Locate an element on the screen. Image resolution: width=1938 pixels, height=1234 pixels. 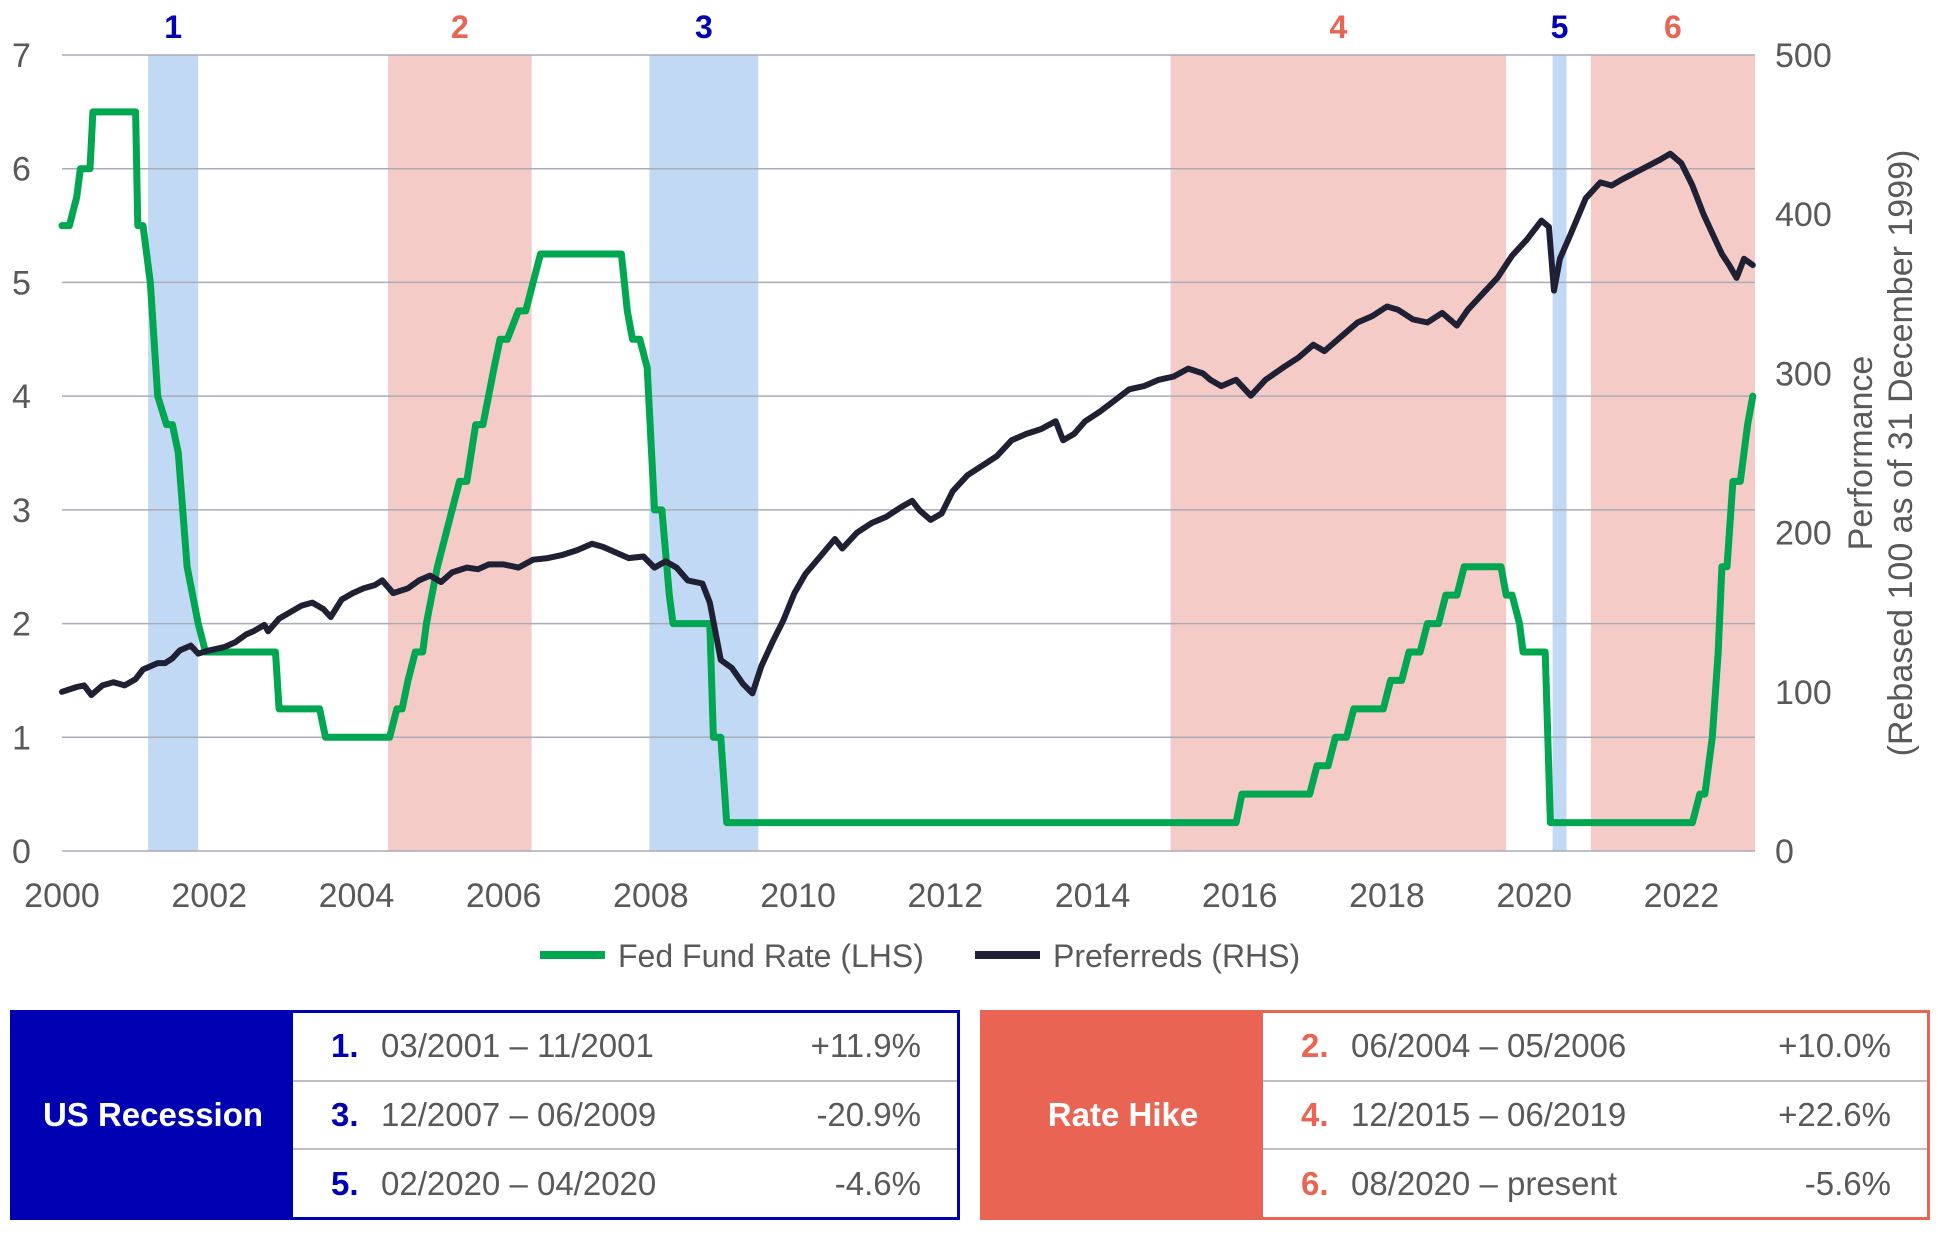
x-tick-label: 2002 is located at coordinates (209, 896).